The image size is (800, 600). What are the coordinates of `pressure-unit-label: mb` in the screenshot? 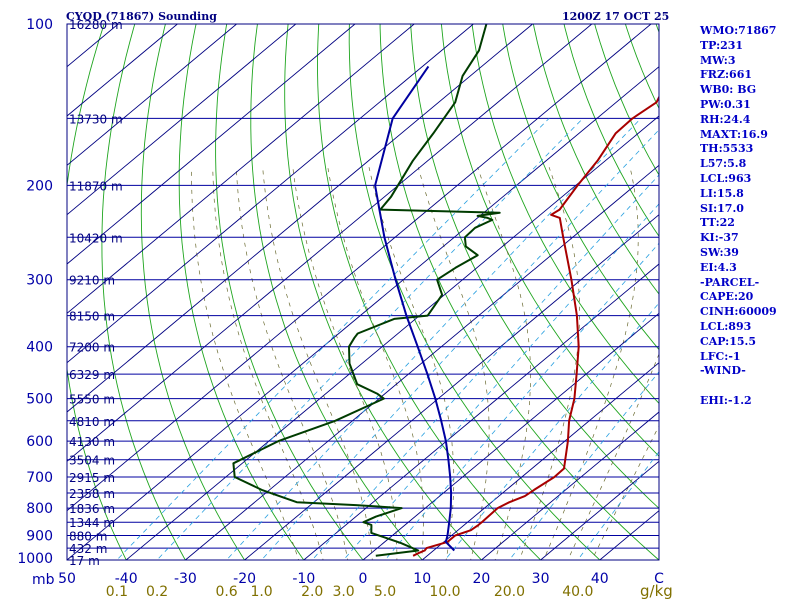 It's located at (43, 580).